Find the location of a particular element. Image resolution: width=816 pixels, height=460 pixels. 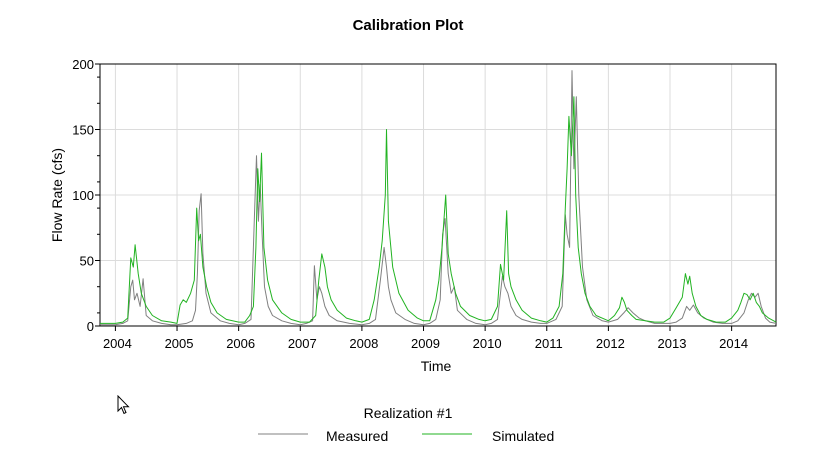

x-tick-label: 2012 is located at coordinates (610, 343).